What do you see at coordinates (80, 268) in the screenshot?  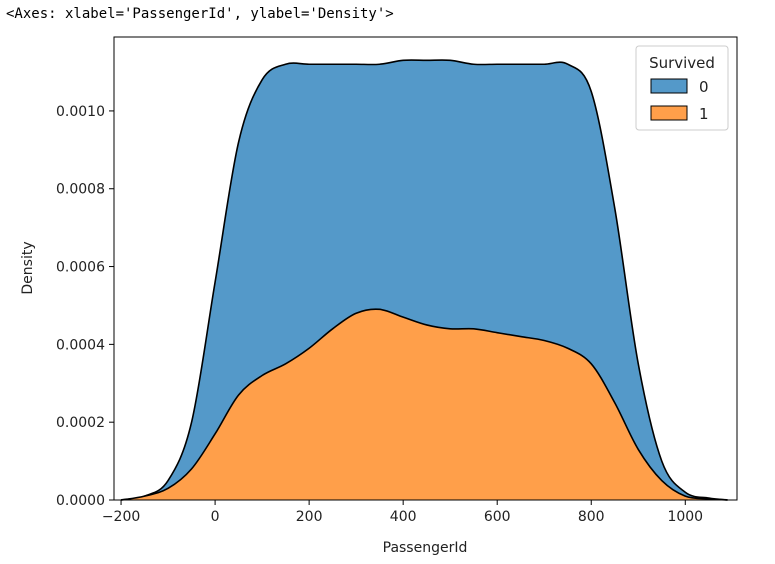 I see `y-tick-label: 0.0006` at bounding box center [80, 268].